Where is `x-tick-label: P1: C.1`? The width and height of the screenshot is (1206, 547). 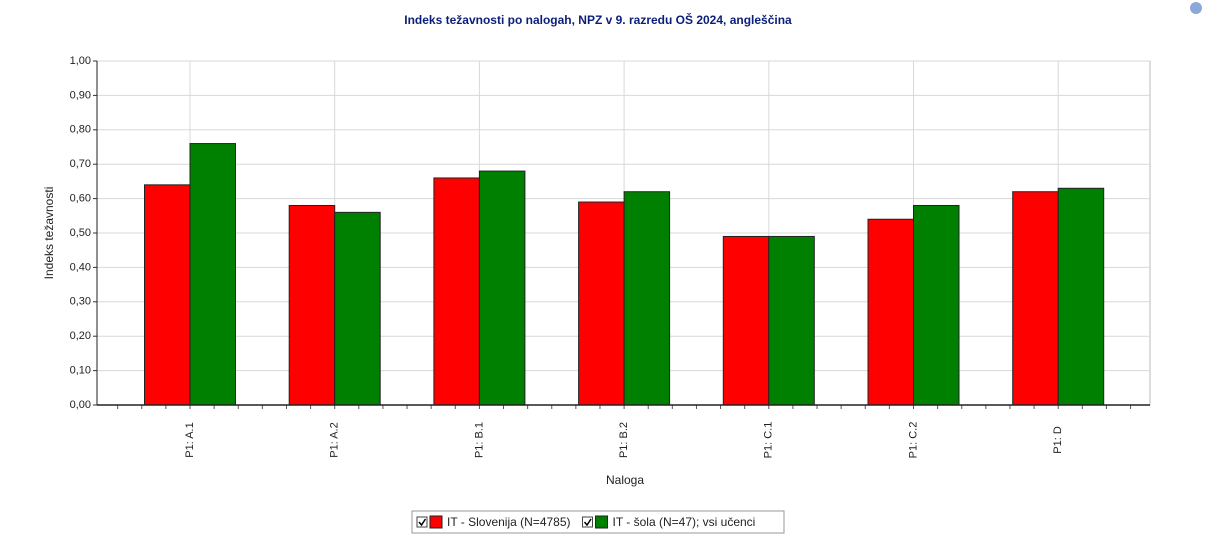
x-tick-label: P1: C.1 is located at coordinates (769, 440).